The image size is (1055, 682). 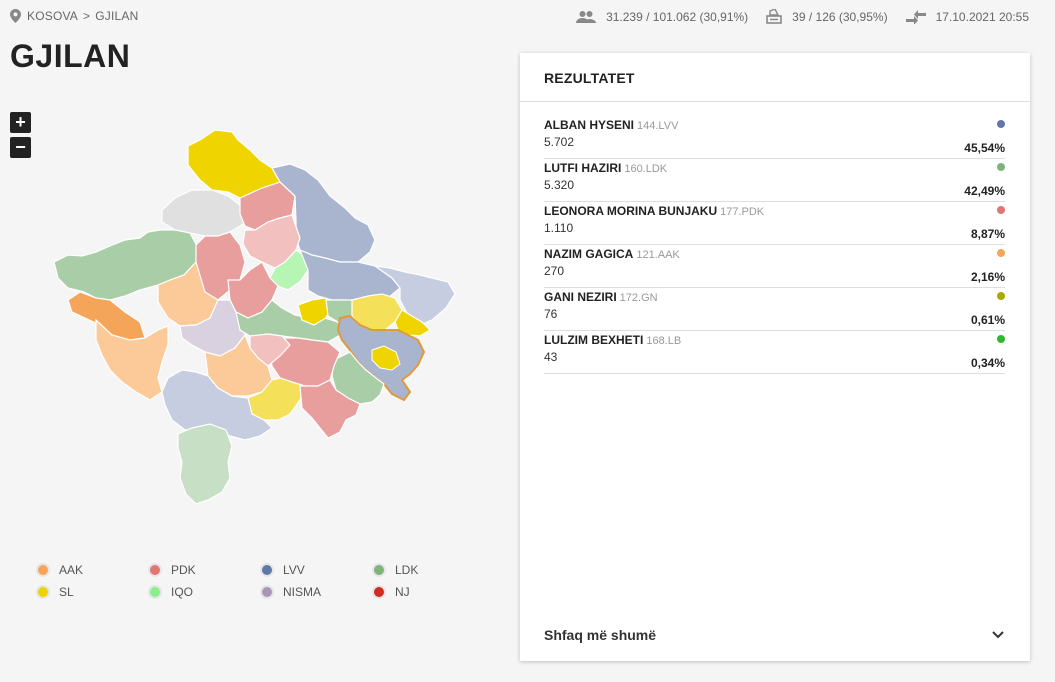 I want to click on candidate-row: NAZIM GAGICA 121.AAK 270 2,16%, so click(x=774, y=266).